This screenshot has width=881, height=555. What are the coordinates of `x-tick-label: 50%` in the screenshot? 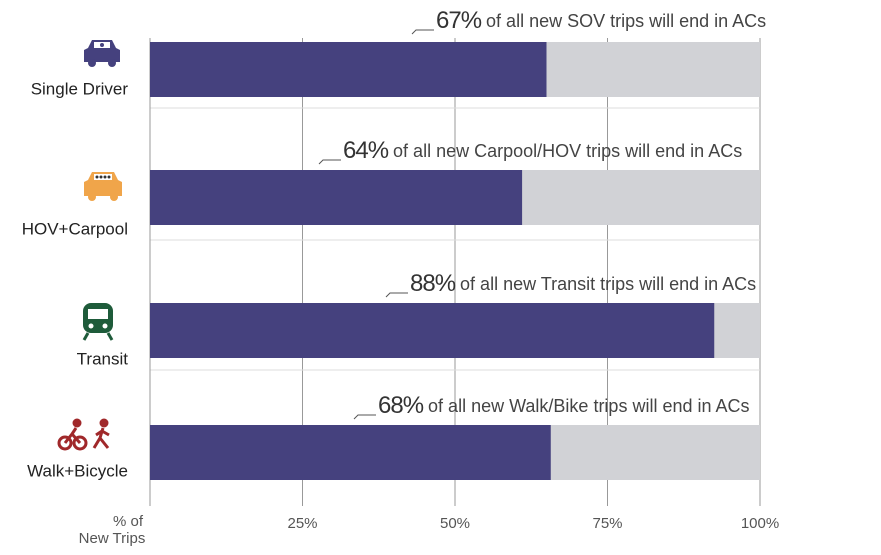 It's located at (455, 523).